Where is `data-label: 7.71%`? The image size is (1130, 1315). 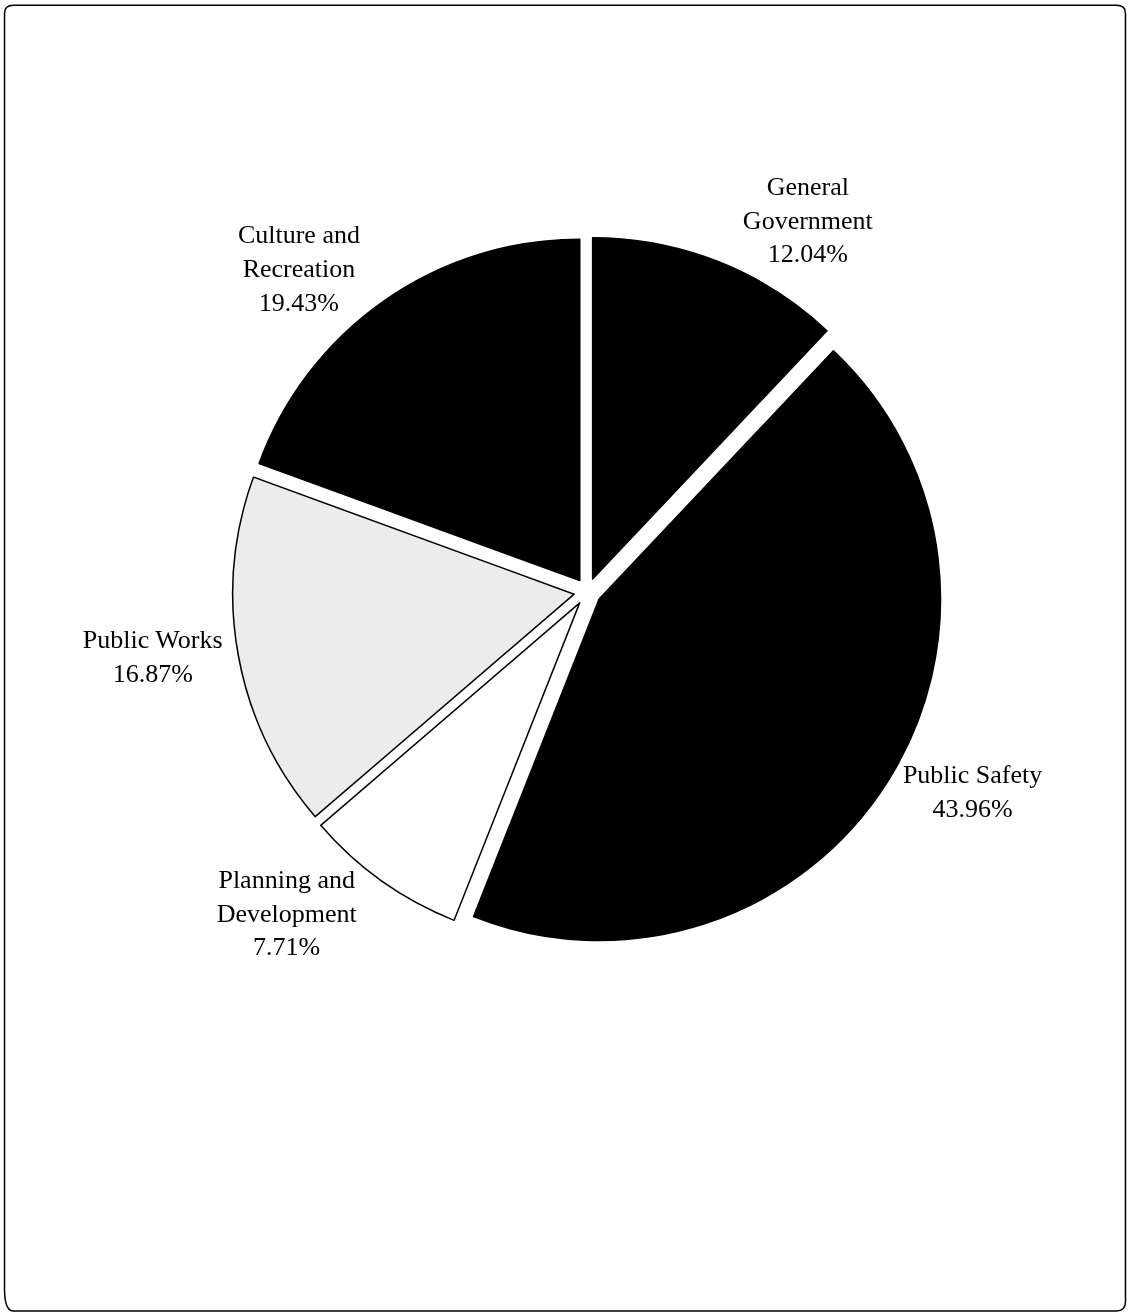
data-label: 7.71% is located at coordinates (287, 947).